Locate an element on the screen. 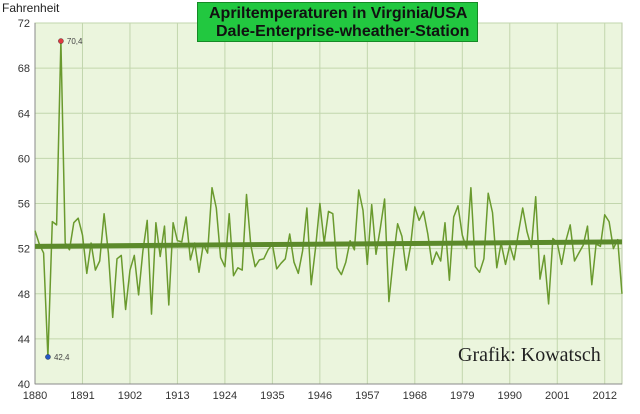 This screenshot has height=414, width=640. max-point-marker is located at coordinates (61, 41).